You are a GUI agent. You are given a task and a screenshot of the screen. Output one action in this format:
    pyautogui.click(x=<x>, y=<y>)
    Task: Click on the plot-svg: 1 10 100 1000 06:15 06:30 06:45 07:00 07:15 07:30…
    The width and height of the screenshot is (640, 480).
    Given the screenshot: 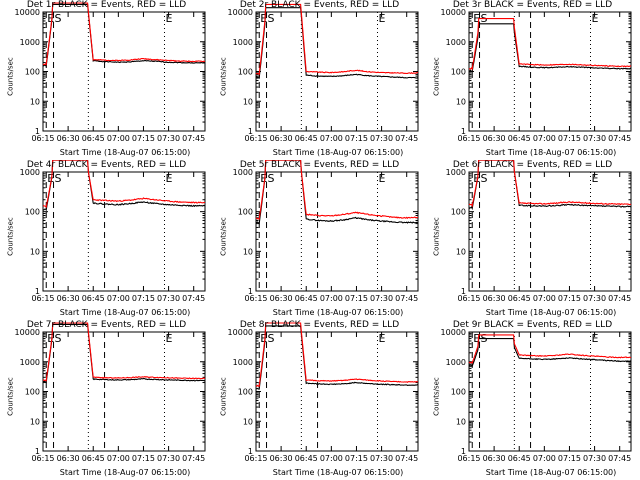 What is the action you would take?
    pyautogui.click(x=113, y=231)
    